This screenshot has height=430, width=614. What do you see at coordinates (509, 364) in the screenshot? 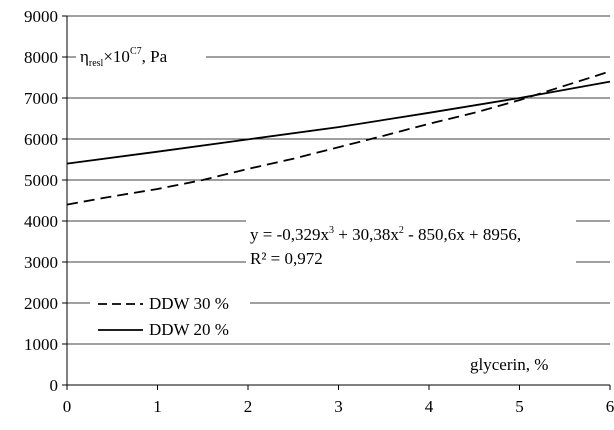
I see `x-axis-label: glycerin, %` at bounding box center [509, 364].